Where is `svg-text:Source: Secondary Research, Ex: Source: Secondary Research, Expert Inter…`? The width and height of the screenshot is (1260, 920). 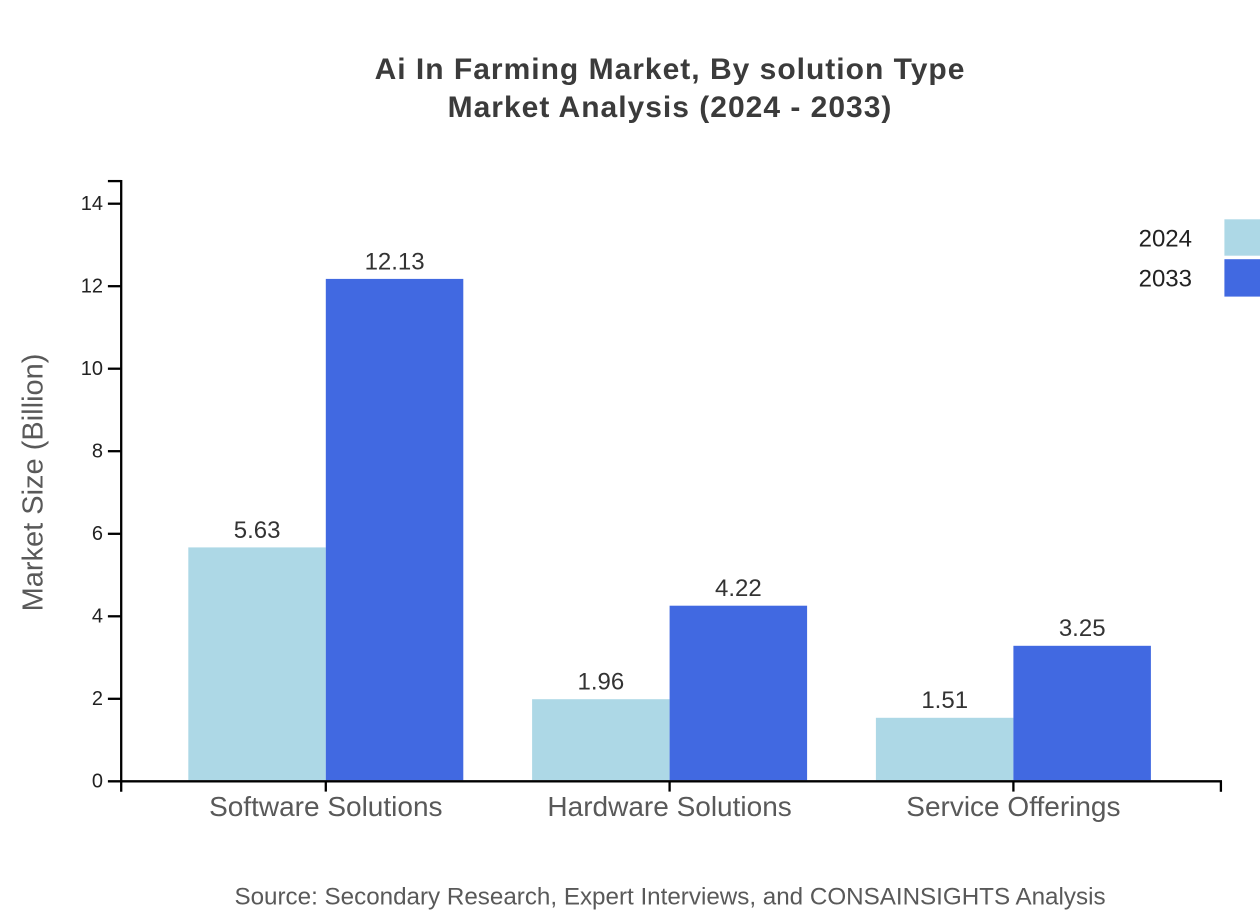 svg-text:Source: Secondary Research, Ex: Source: Secondary Research, Expert Inter… is located at coordinates (669, 896).